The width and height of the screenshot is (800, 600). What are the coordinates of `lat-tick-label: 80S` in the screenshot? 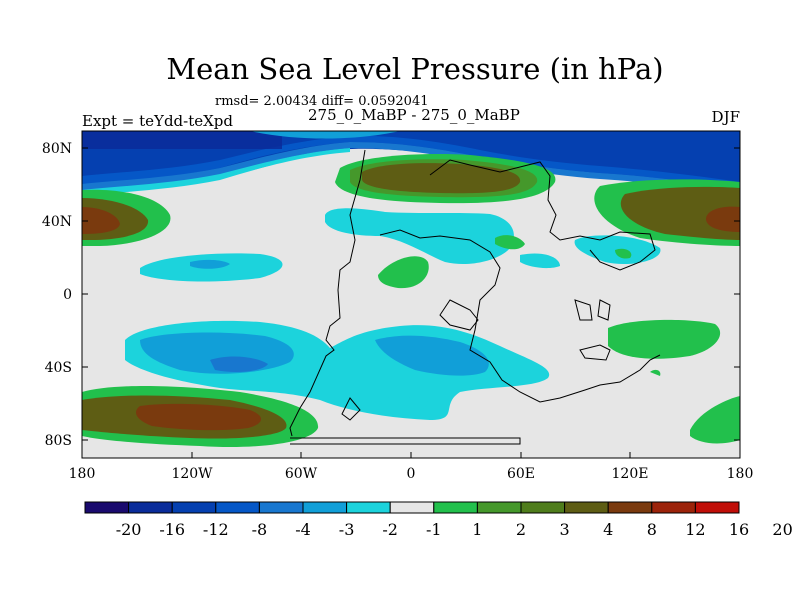 It's located at (58, 441).